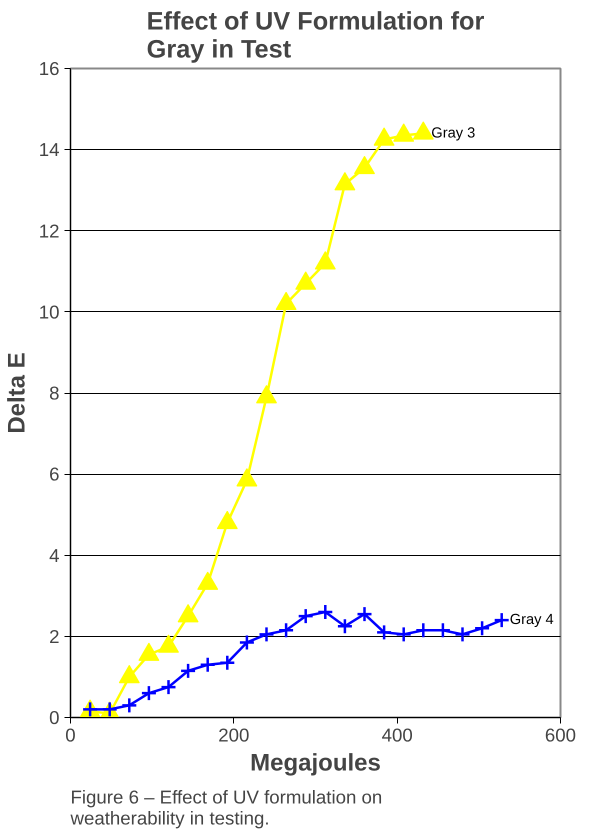  Describe the element at coordinates (315, 36) in the screenshot. I see `chart-title: Effect of UV Formulation for Gray in Test` at that location.